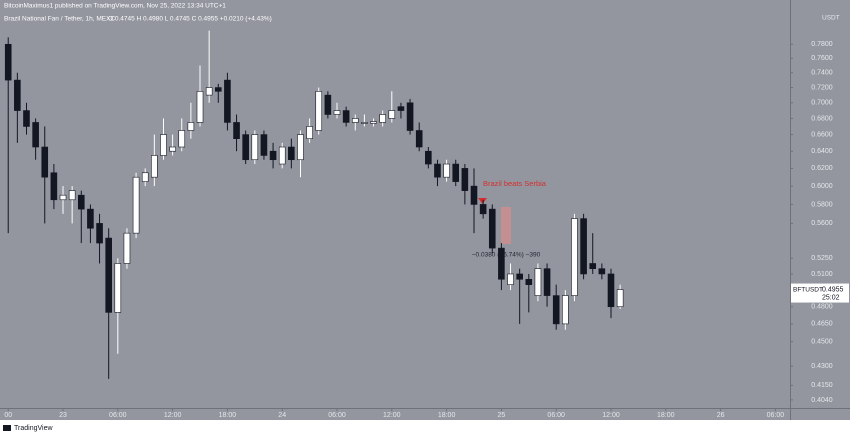  Describe the element at coordinates (822, 366) in the screenshot. I see `y-tick-label: 0.4300` at that location.